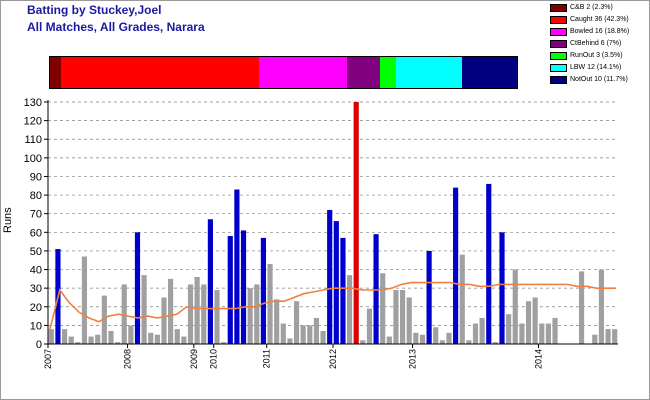  What do you see at coordinates (48, 359) in the screenshot?
I see `x-year-label: 2007` at bounding box center [48, 359].